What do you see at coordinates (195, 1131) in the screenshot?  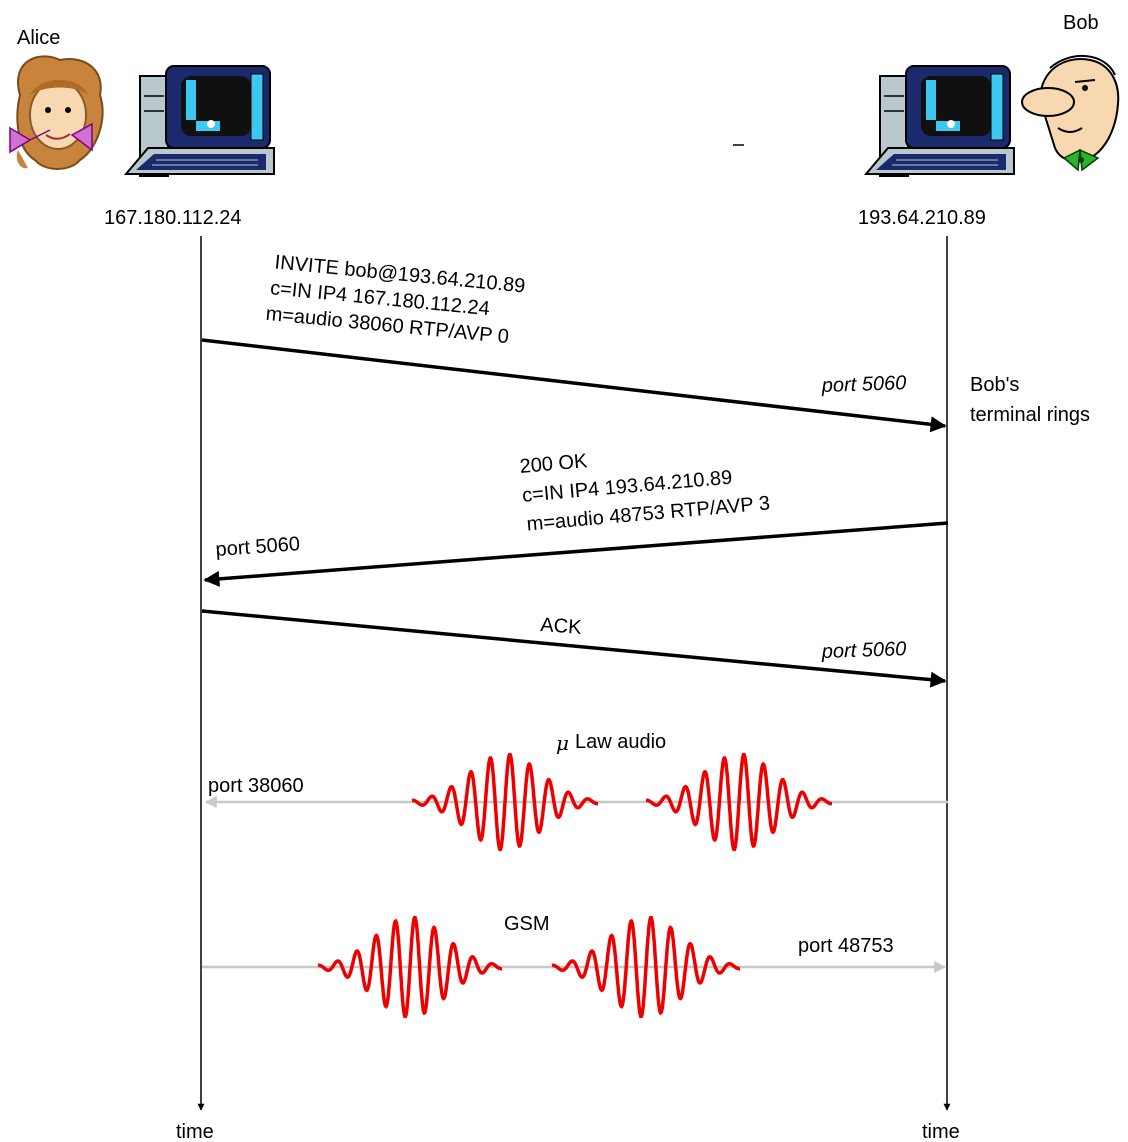 I see `alice-time-label: time` at bounding box center [195, 1131].